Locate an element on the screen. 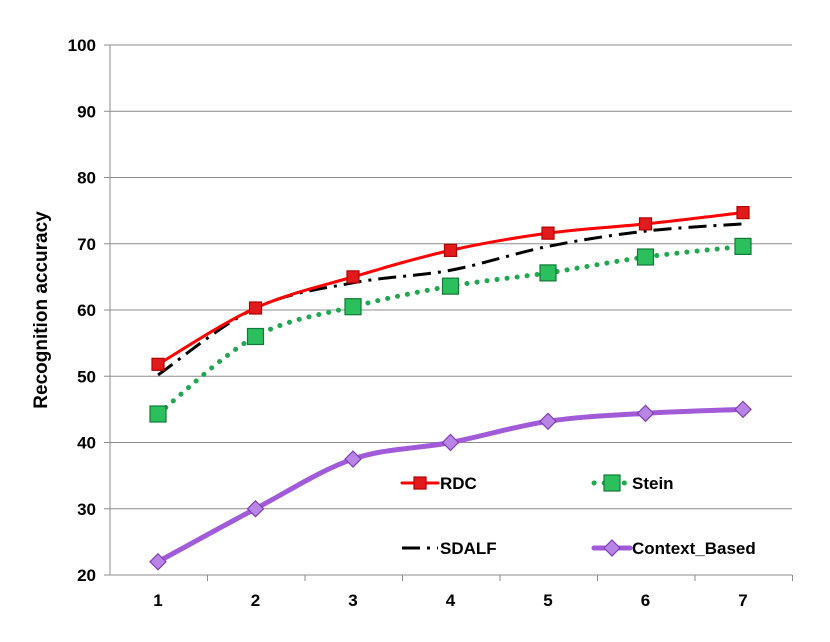 The width and height of the screenshot is (830, 642). x-tick-label: 4 is located at coordinates (451, 600).